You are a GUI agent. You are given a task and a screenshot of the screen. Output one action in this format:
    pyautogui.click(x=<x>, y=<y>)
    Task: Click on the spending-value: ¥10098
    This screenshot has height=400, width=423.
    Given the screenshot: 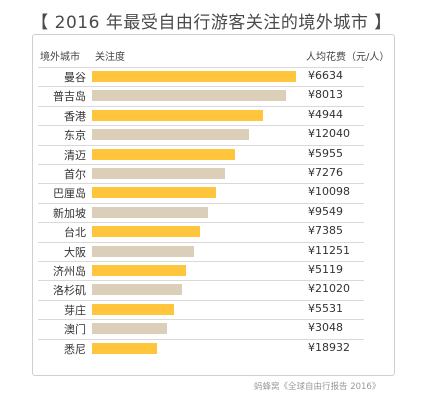 What is the action you would take?
    pyautogui.click(x=329, y=192)
    